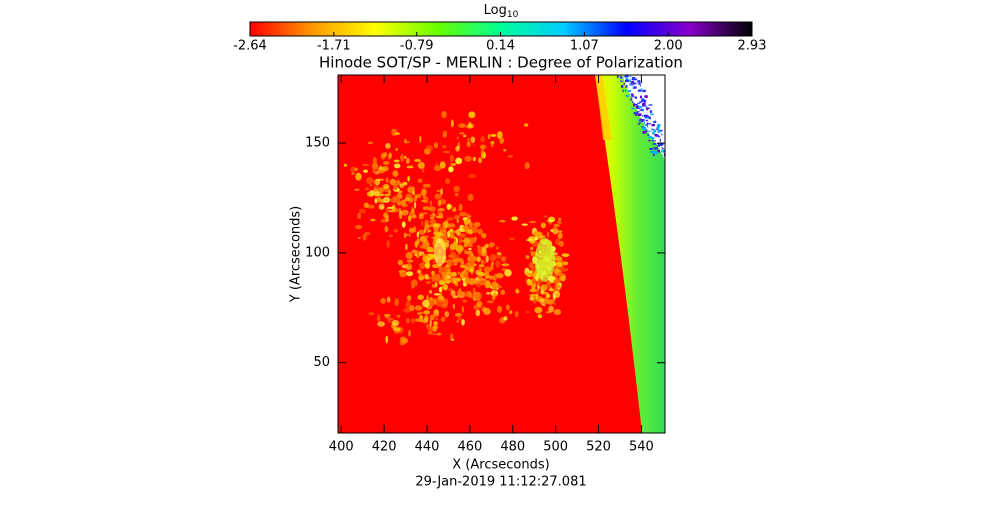 The width and height of the screenshot is (1002, 512). What do you see at coordinates (545, 260) in the screenshot?
I see `feature-core` at bounding box center [545, 260].